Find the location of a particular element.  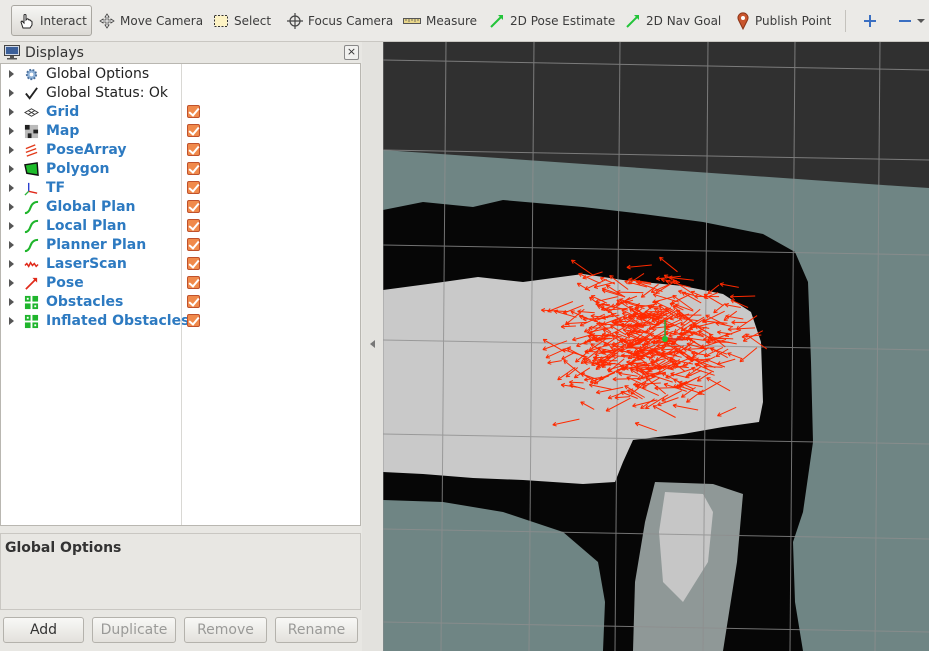

measure-label: Measure is located at coordinates (451, 20).